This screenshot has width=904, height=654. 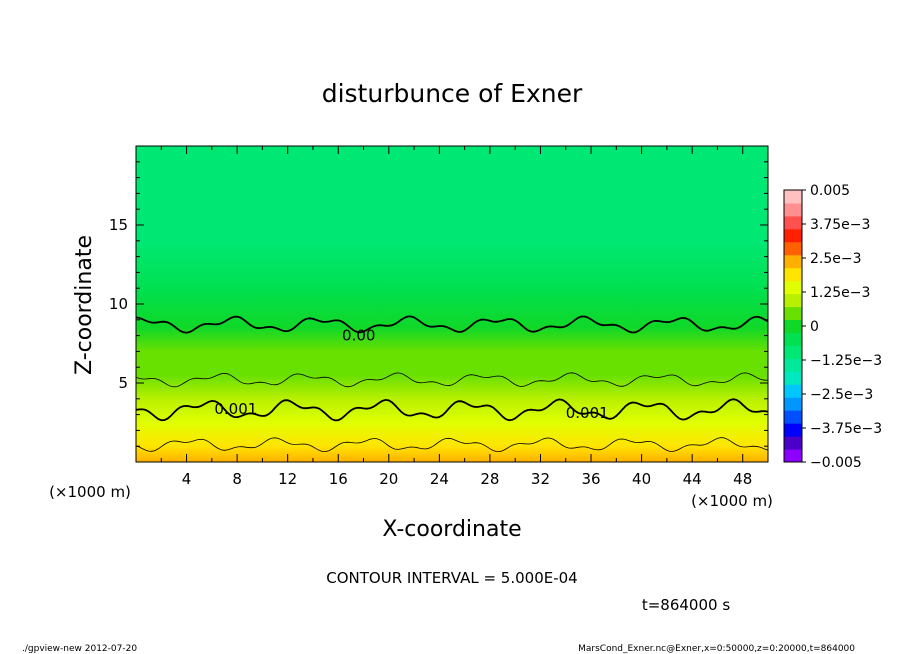 What do you see at coordinates (118, 225) in the screenshot?
I see `y-tick-label: 15` at bounding box center [118, 225].